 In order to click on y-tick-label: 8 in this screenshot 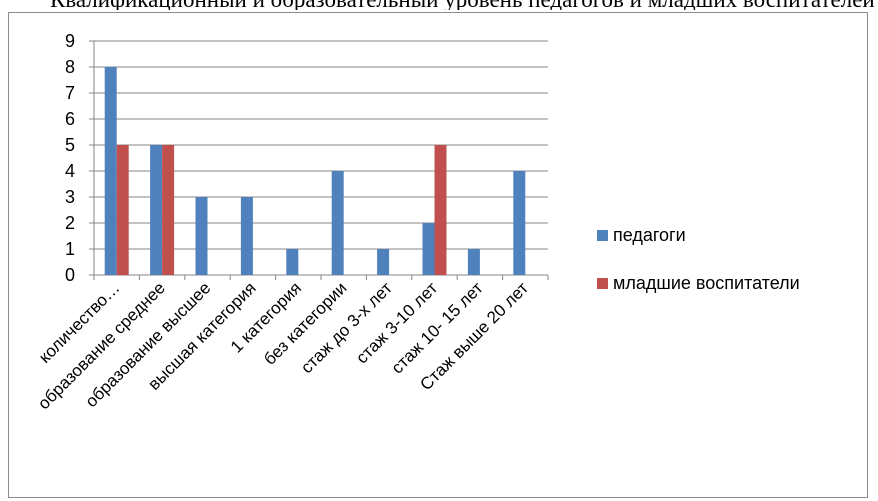, I will do `click(70, 67)`.